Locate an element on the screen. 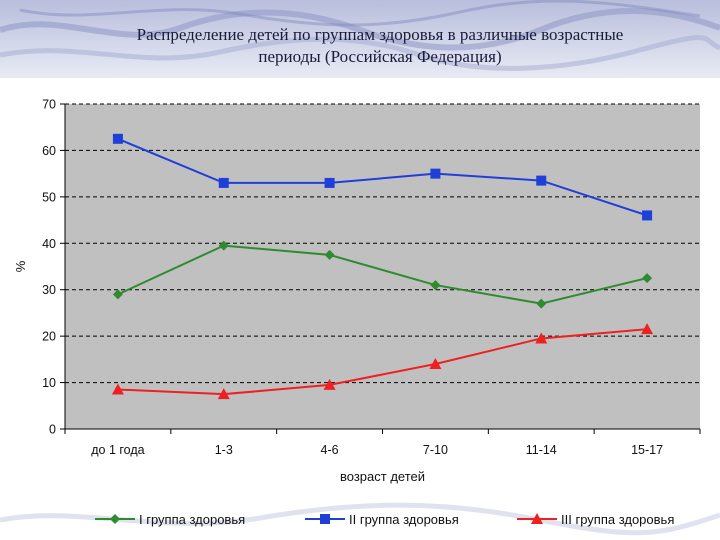  legend-label: III группа здоровья is located at coordinates (617, 519).